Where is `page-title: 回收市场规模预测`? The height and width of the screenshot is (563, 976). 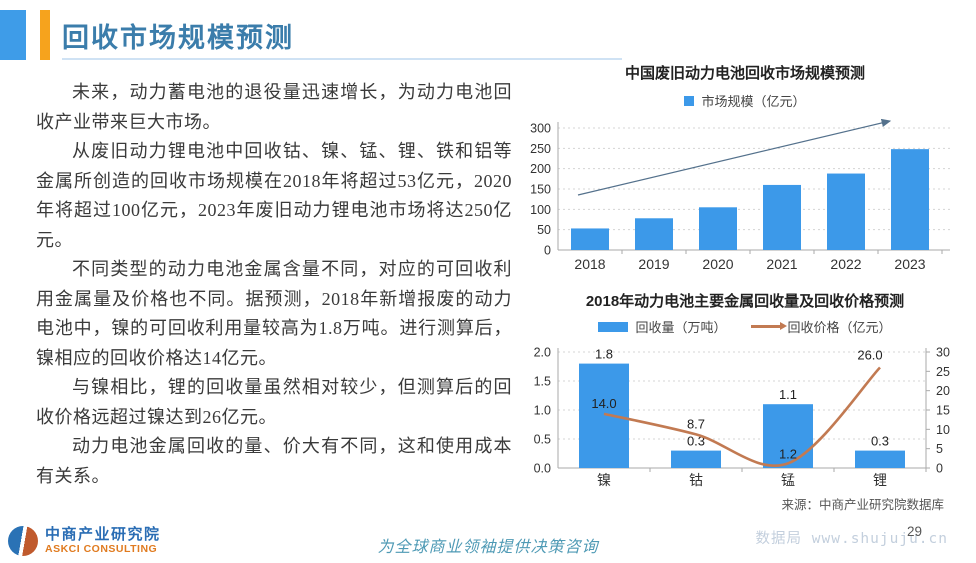
page-title: 回收市场规模预测 is located at coordinates (178, 38).